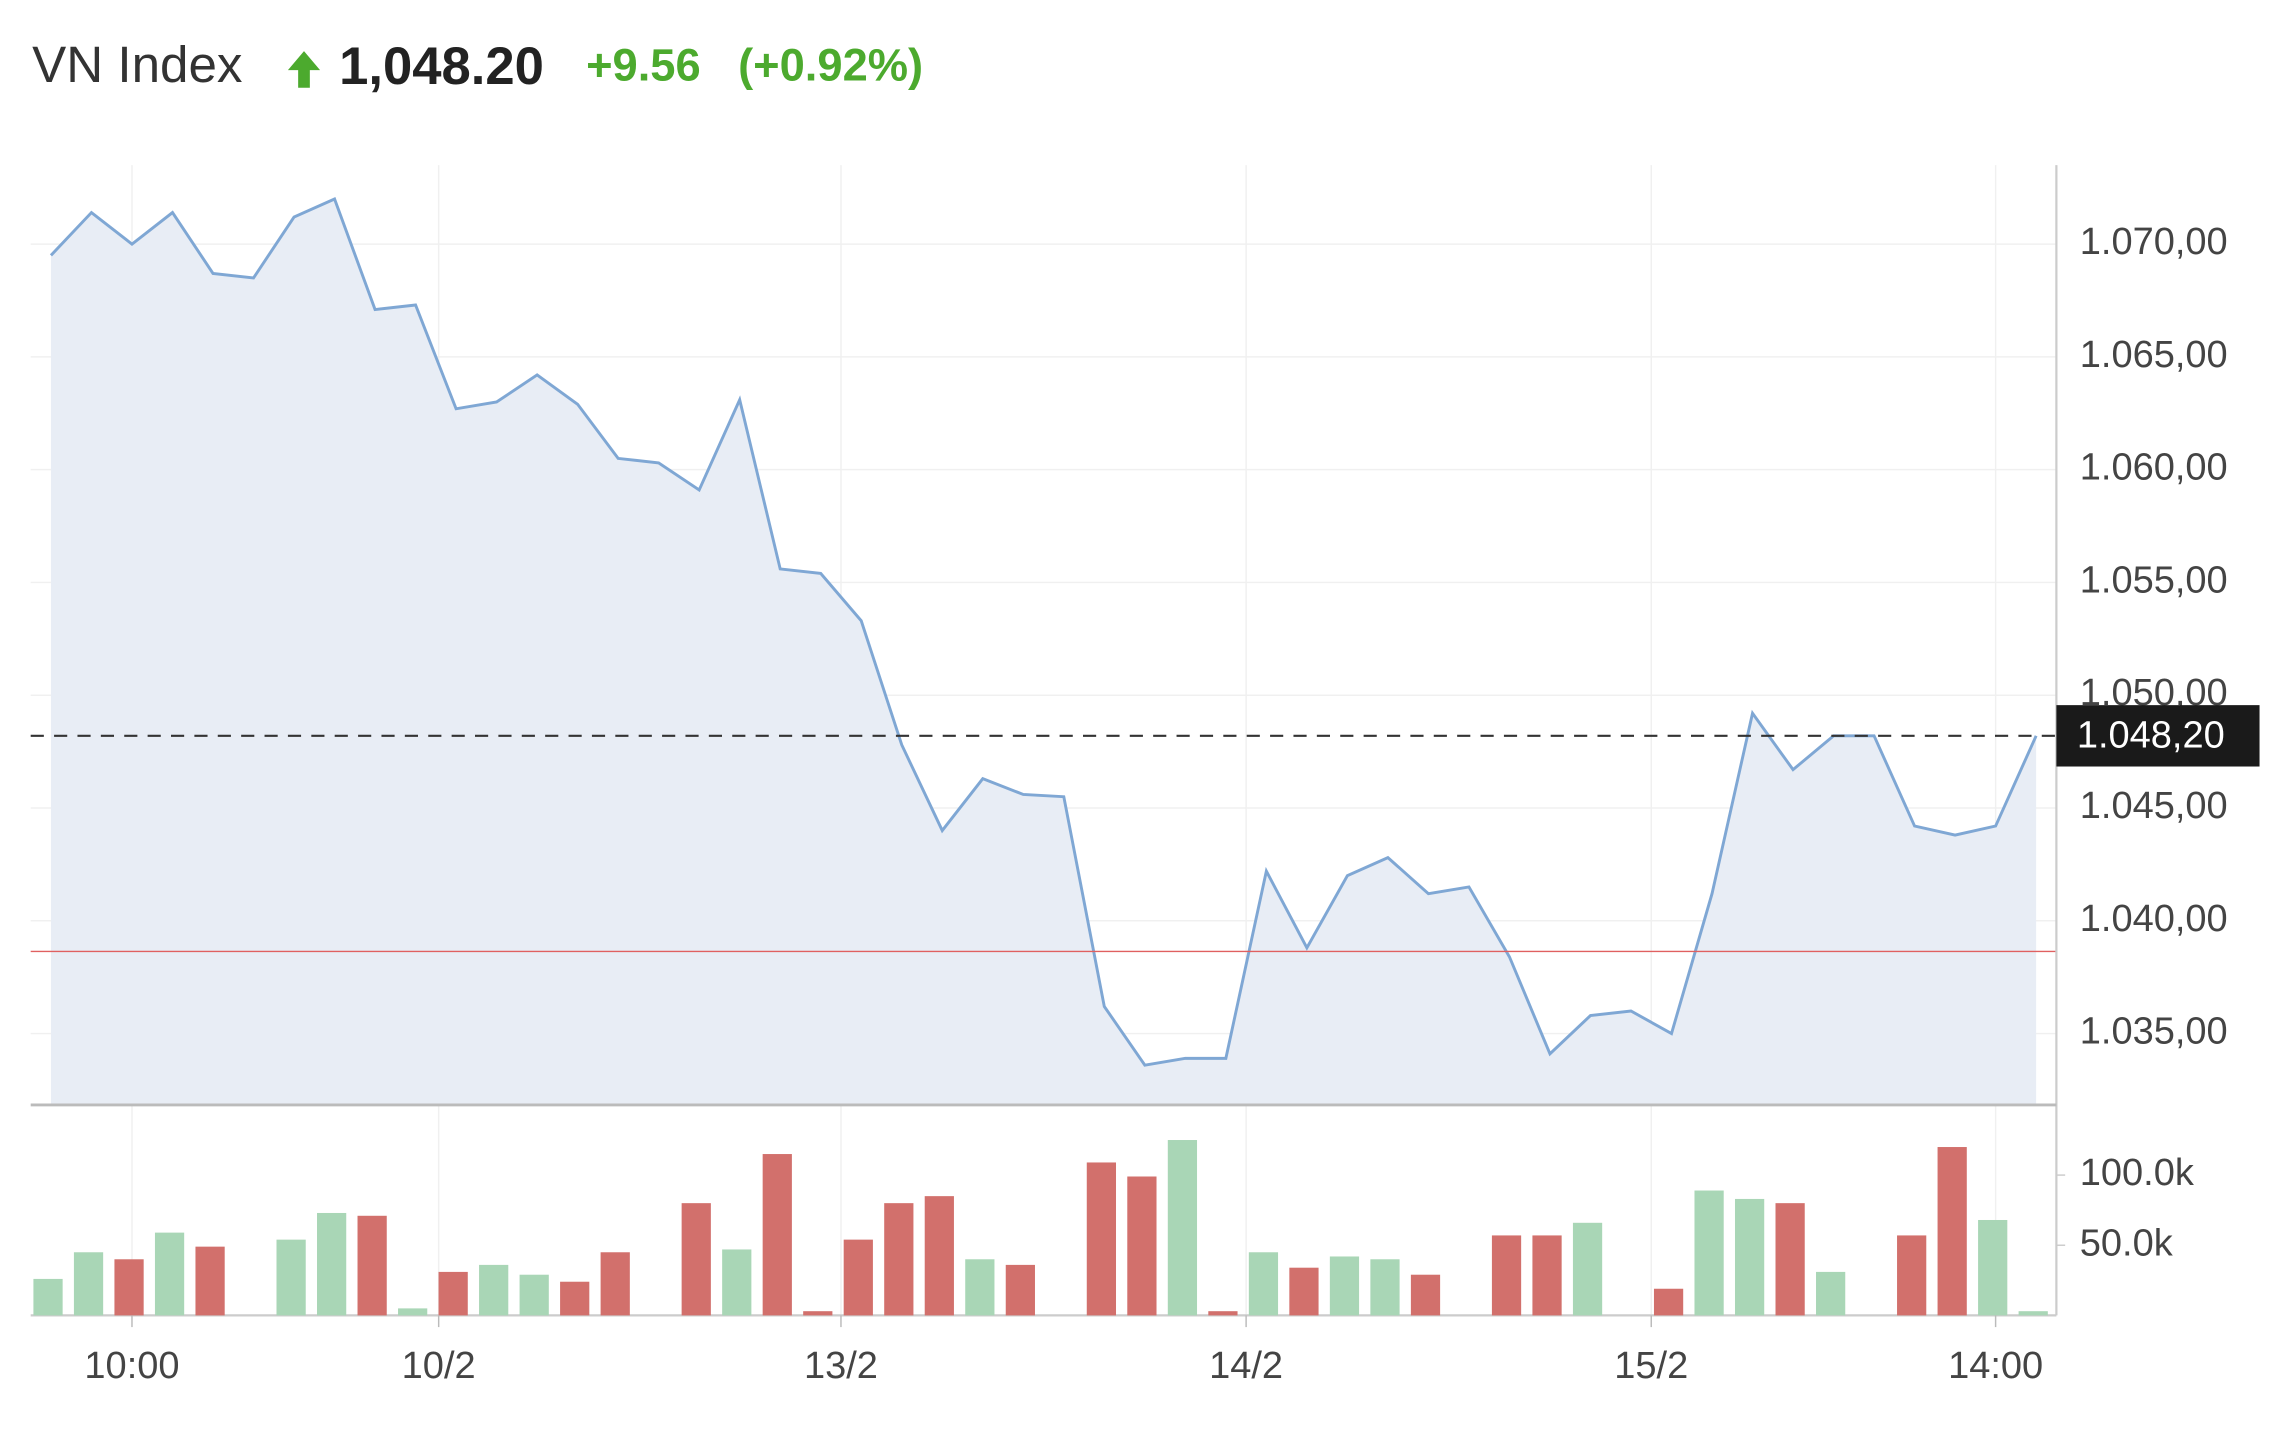  I want to click on x-tick-label: 15/2, so click(1651, 1366).